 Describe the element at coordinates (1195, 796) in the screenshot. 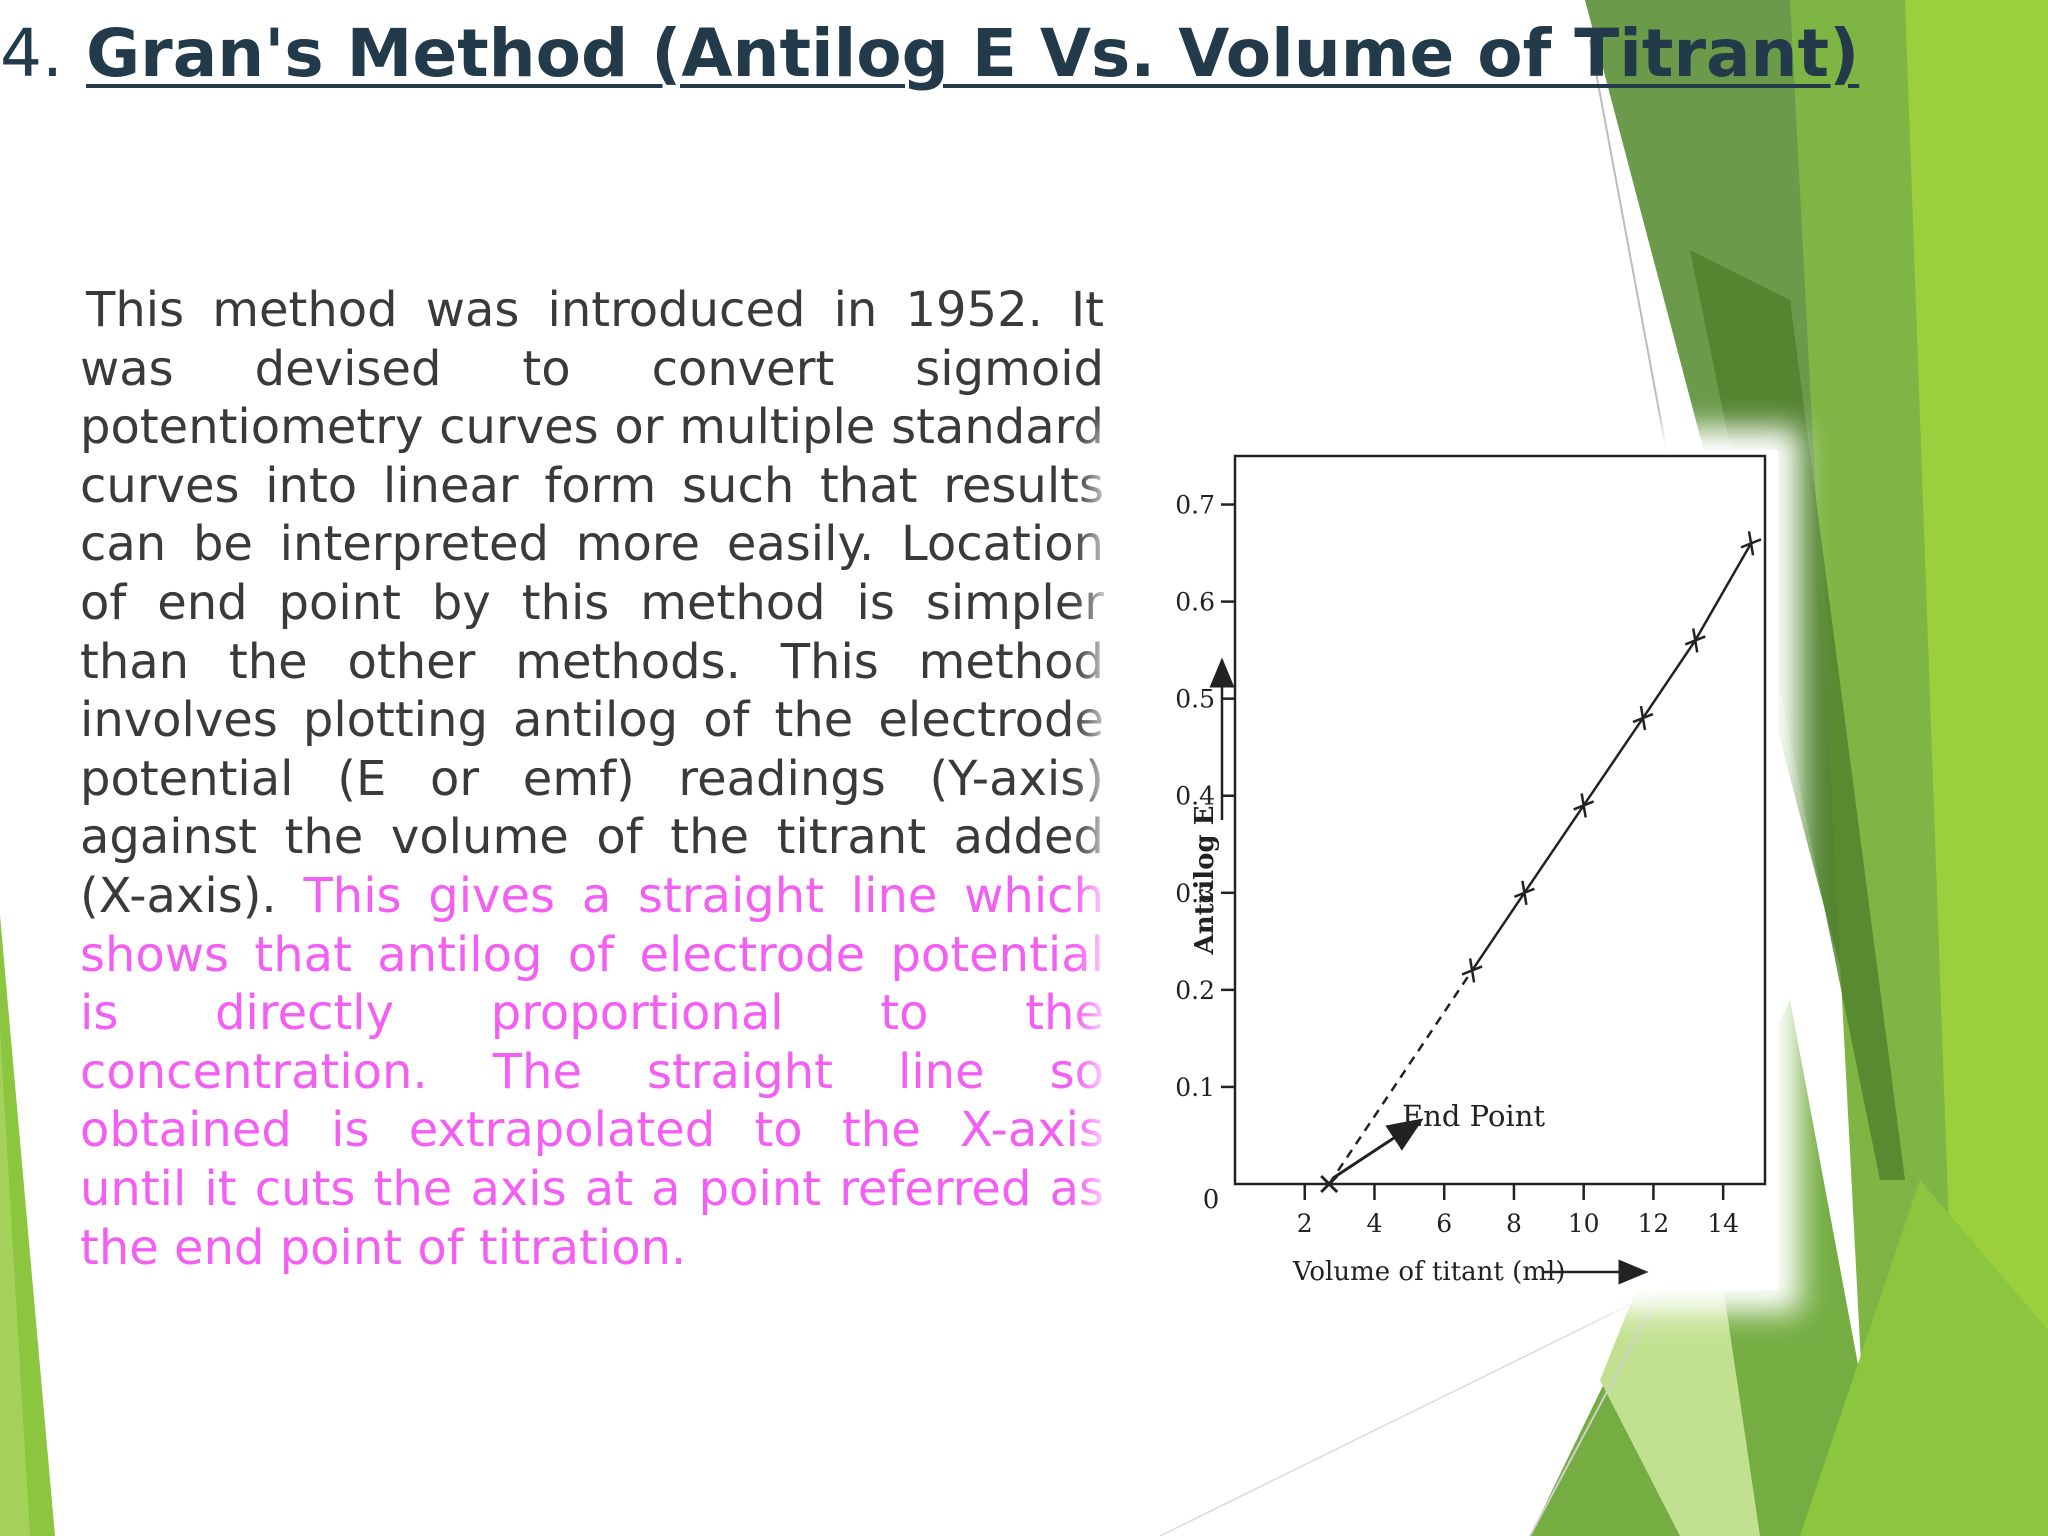

I see `y-tick-label: 0.4` at that location.